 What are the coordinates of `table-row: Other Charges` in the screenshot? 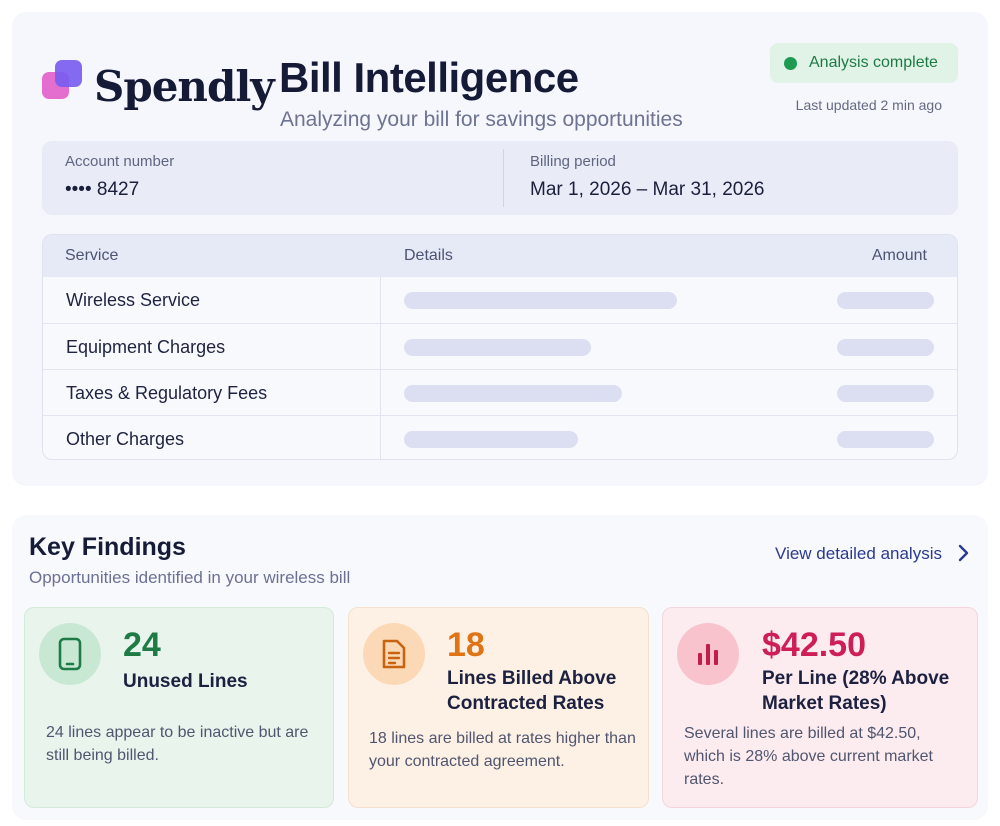 It's located at (500, 437).